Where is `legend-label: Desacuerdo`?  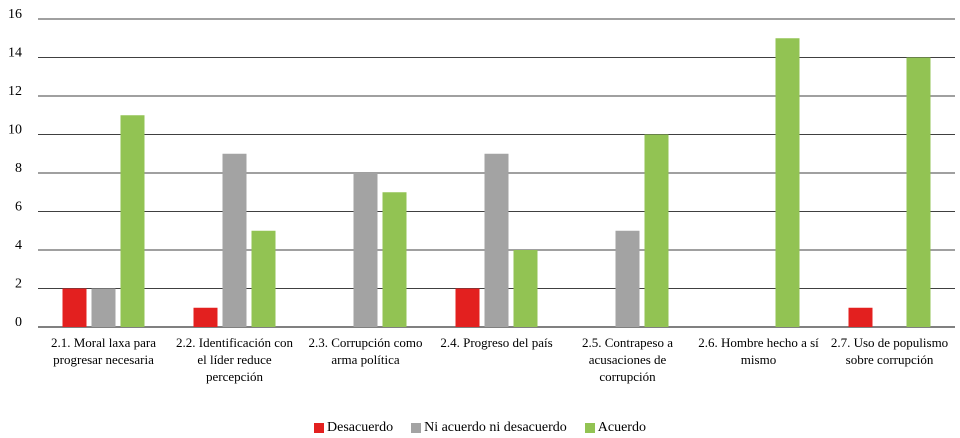 legend-label: Desacuerdo is located at coordinates (360, 427).